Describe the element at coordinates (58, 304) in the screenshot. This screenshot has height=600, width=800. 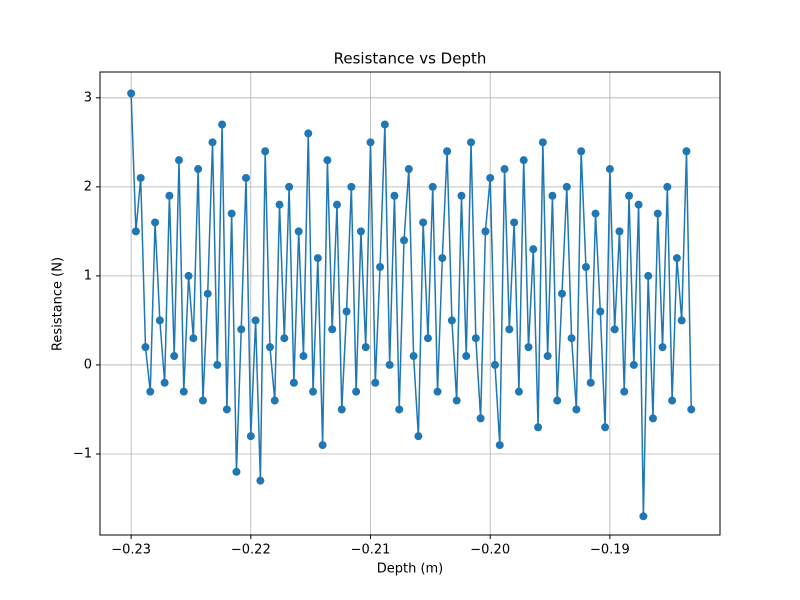
I see `y-axis-label: Resistance (N)` at that location.